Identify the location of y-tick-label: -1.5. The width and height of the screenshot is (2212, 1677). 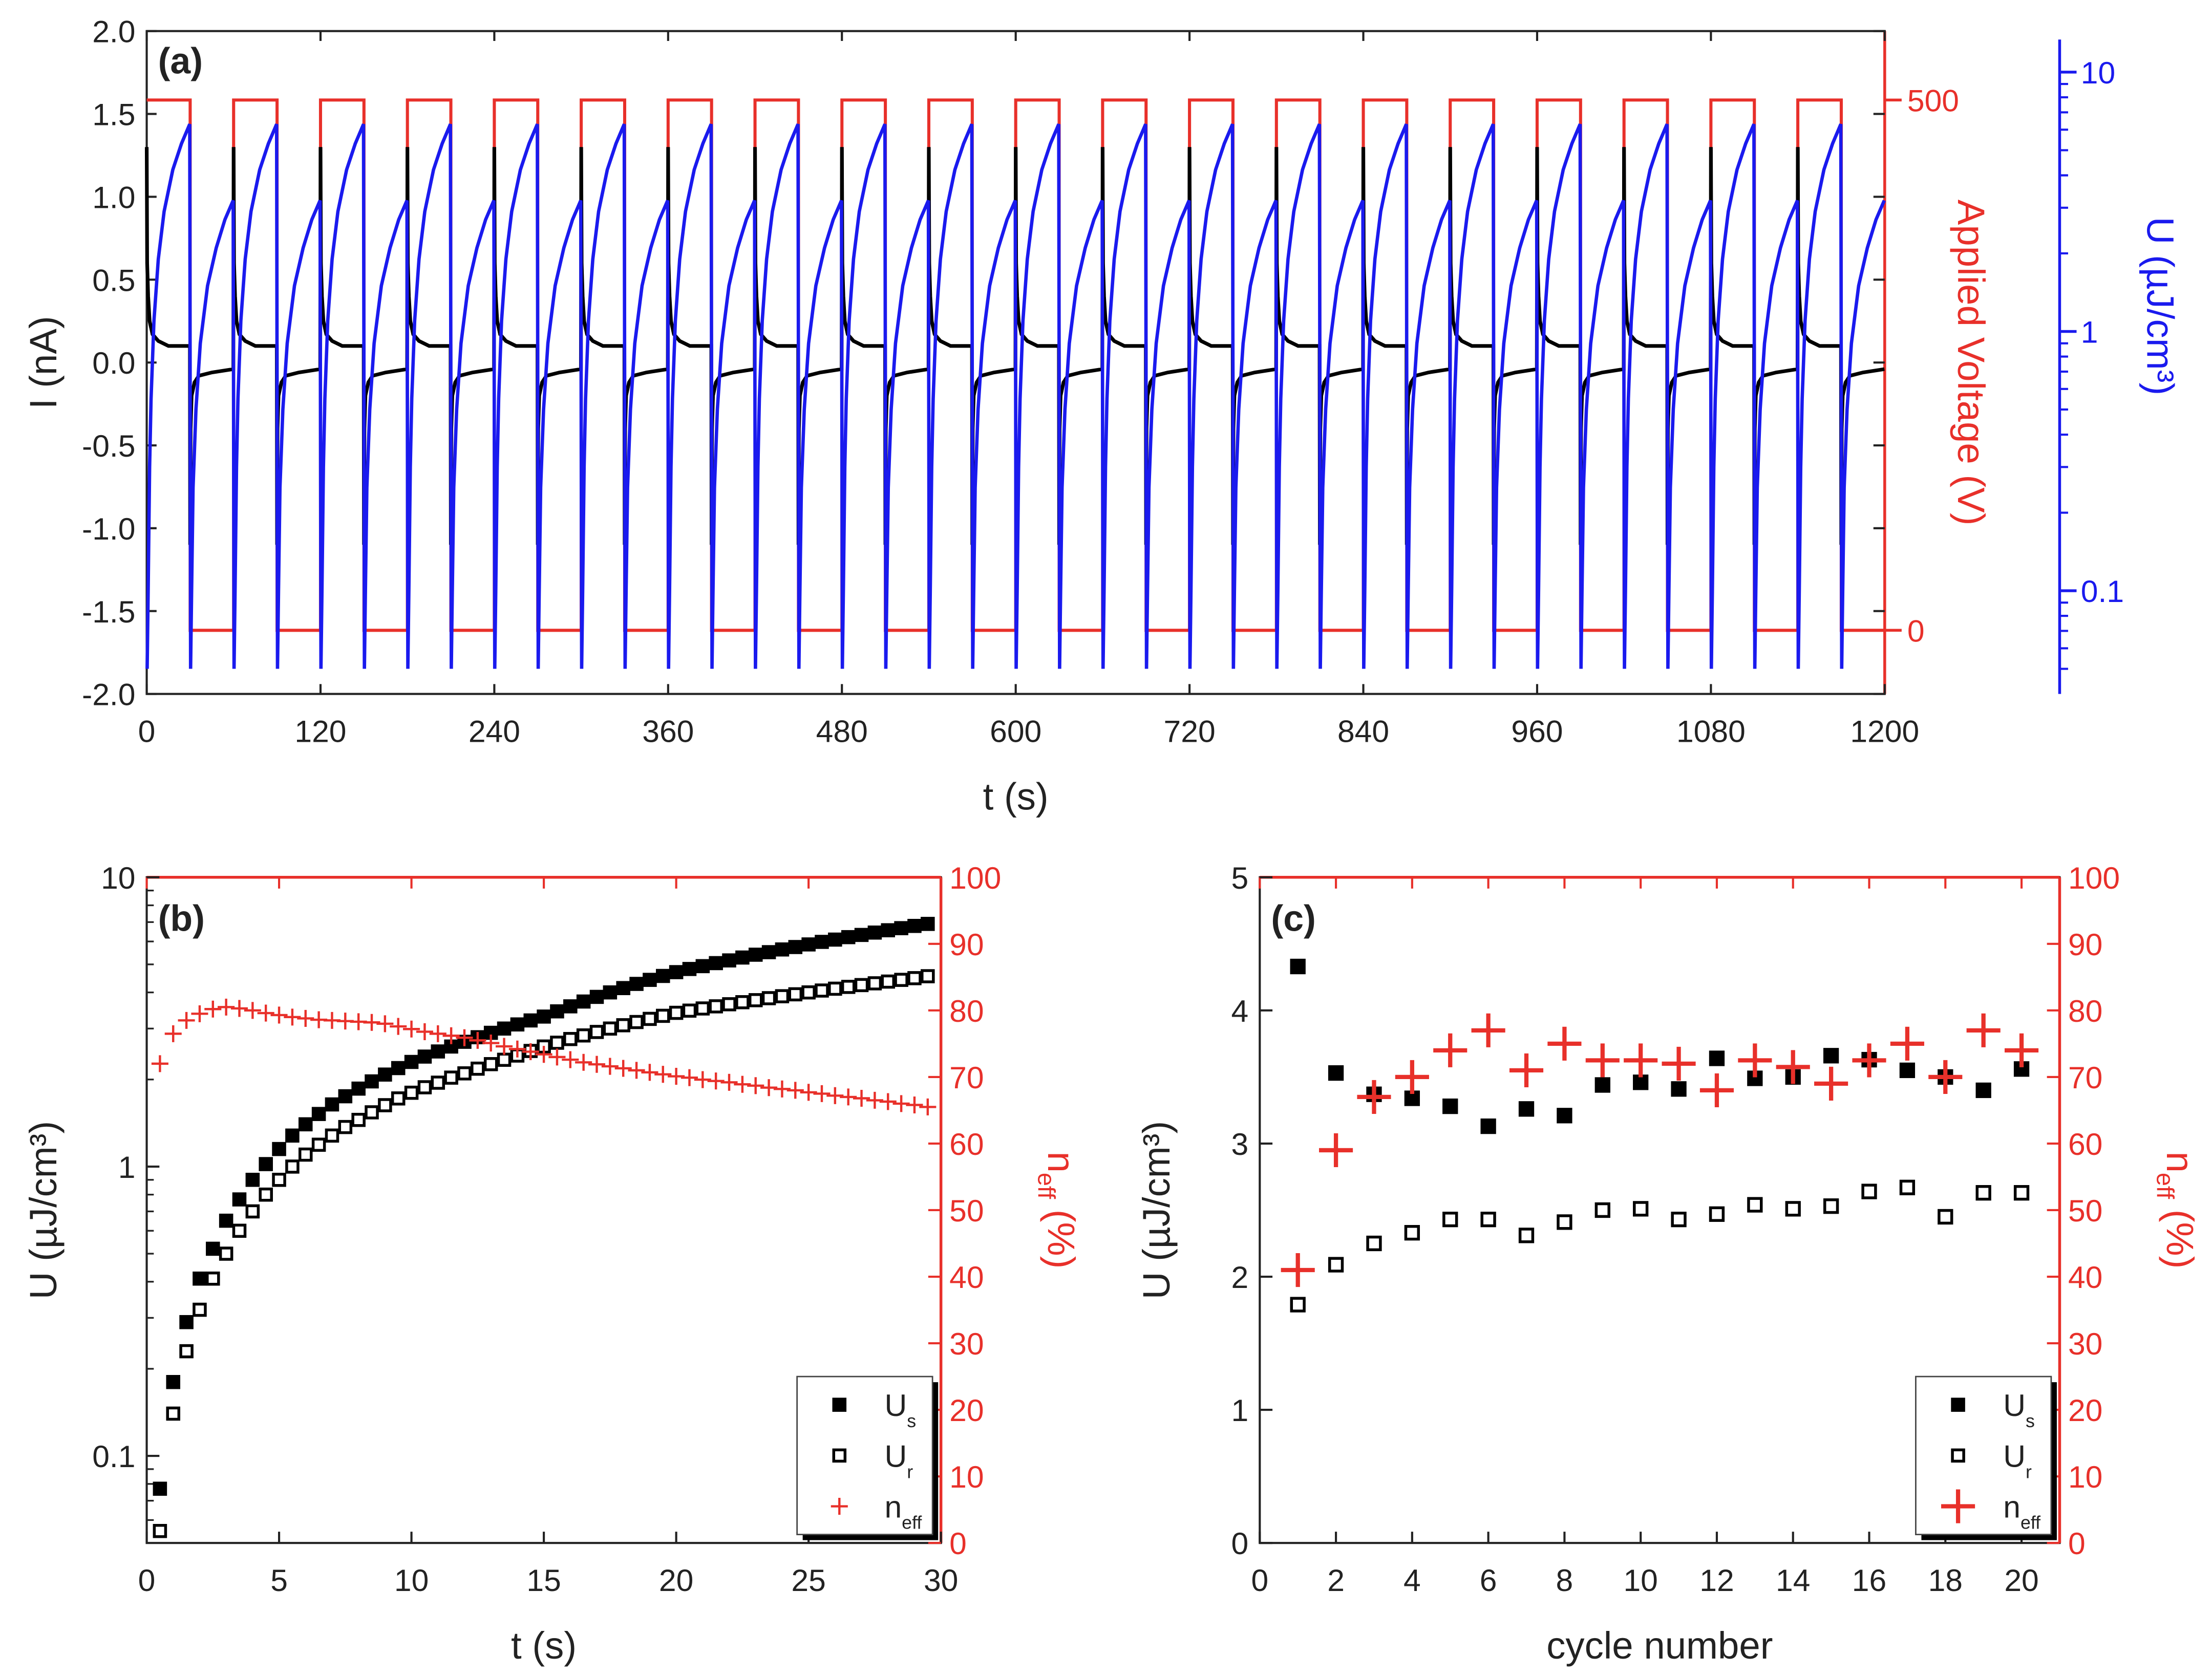
(109, 611).